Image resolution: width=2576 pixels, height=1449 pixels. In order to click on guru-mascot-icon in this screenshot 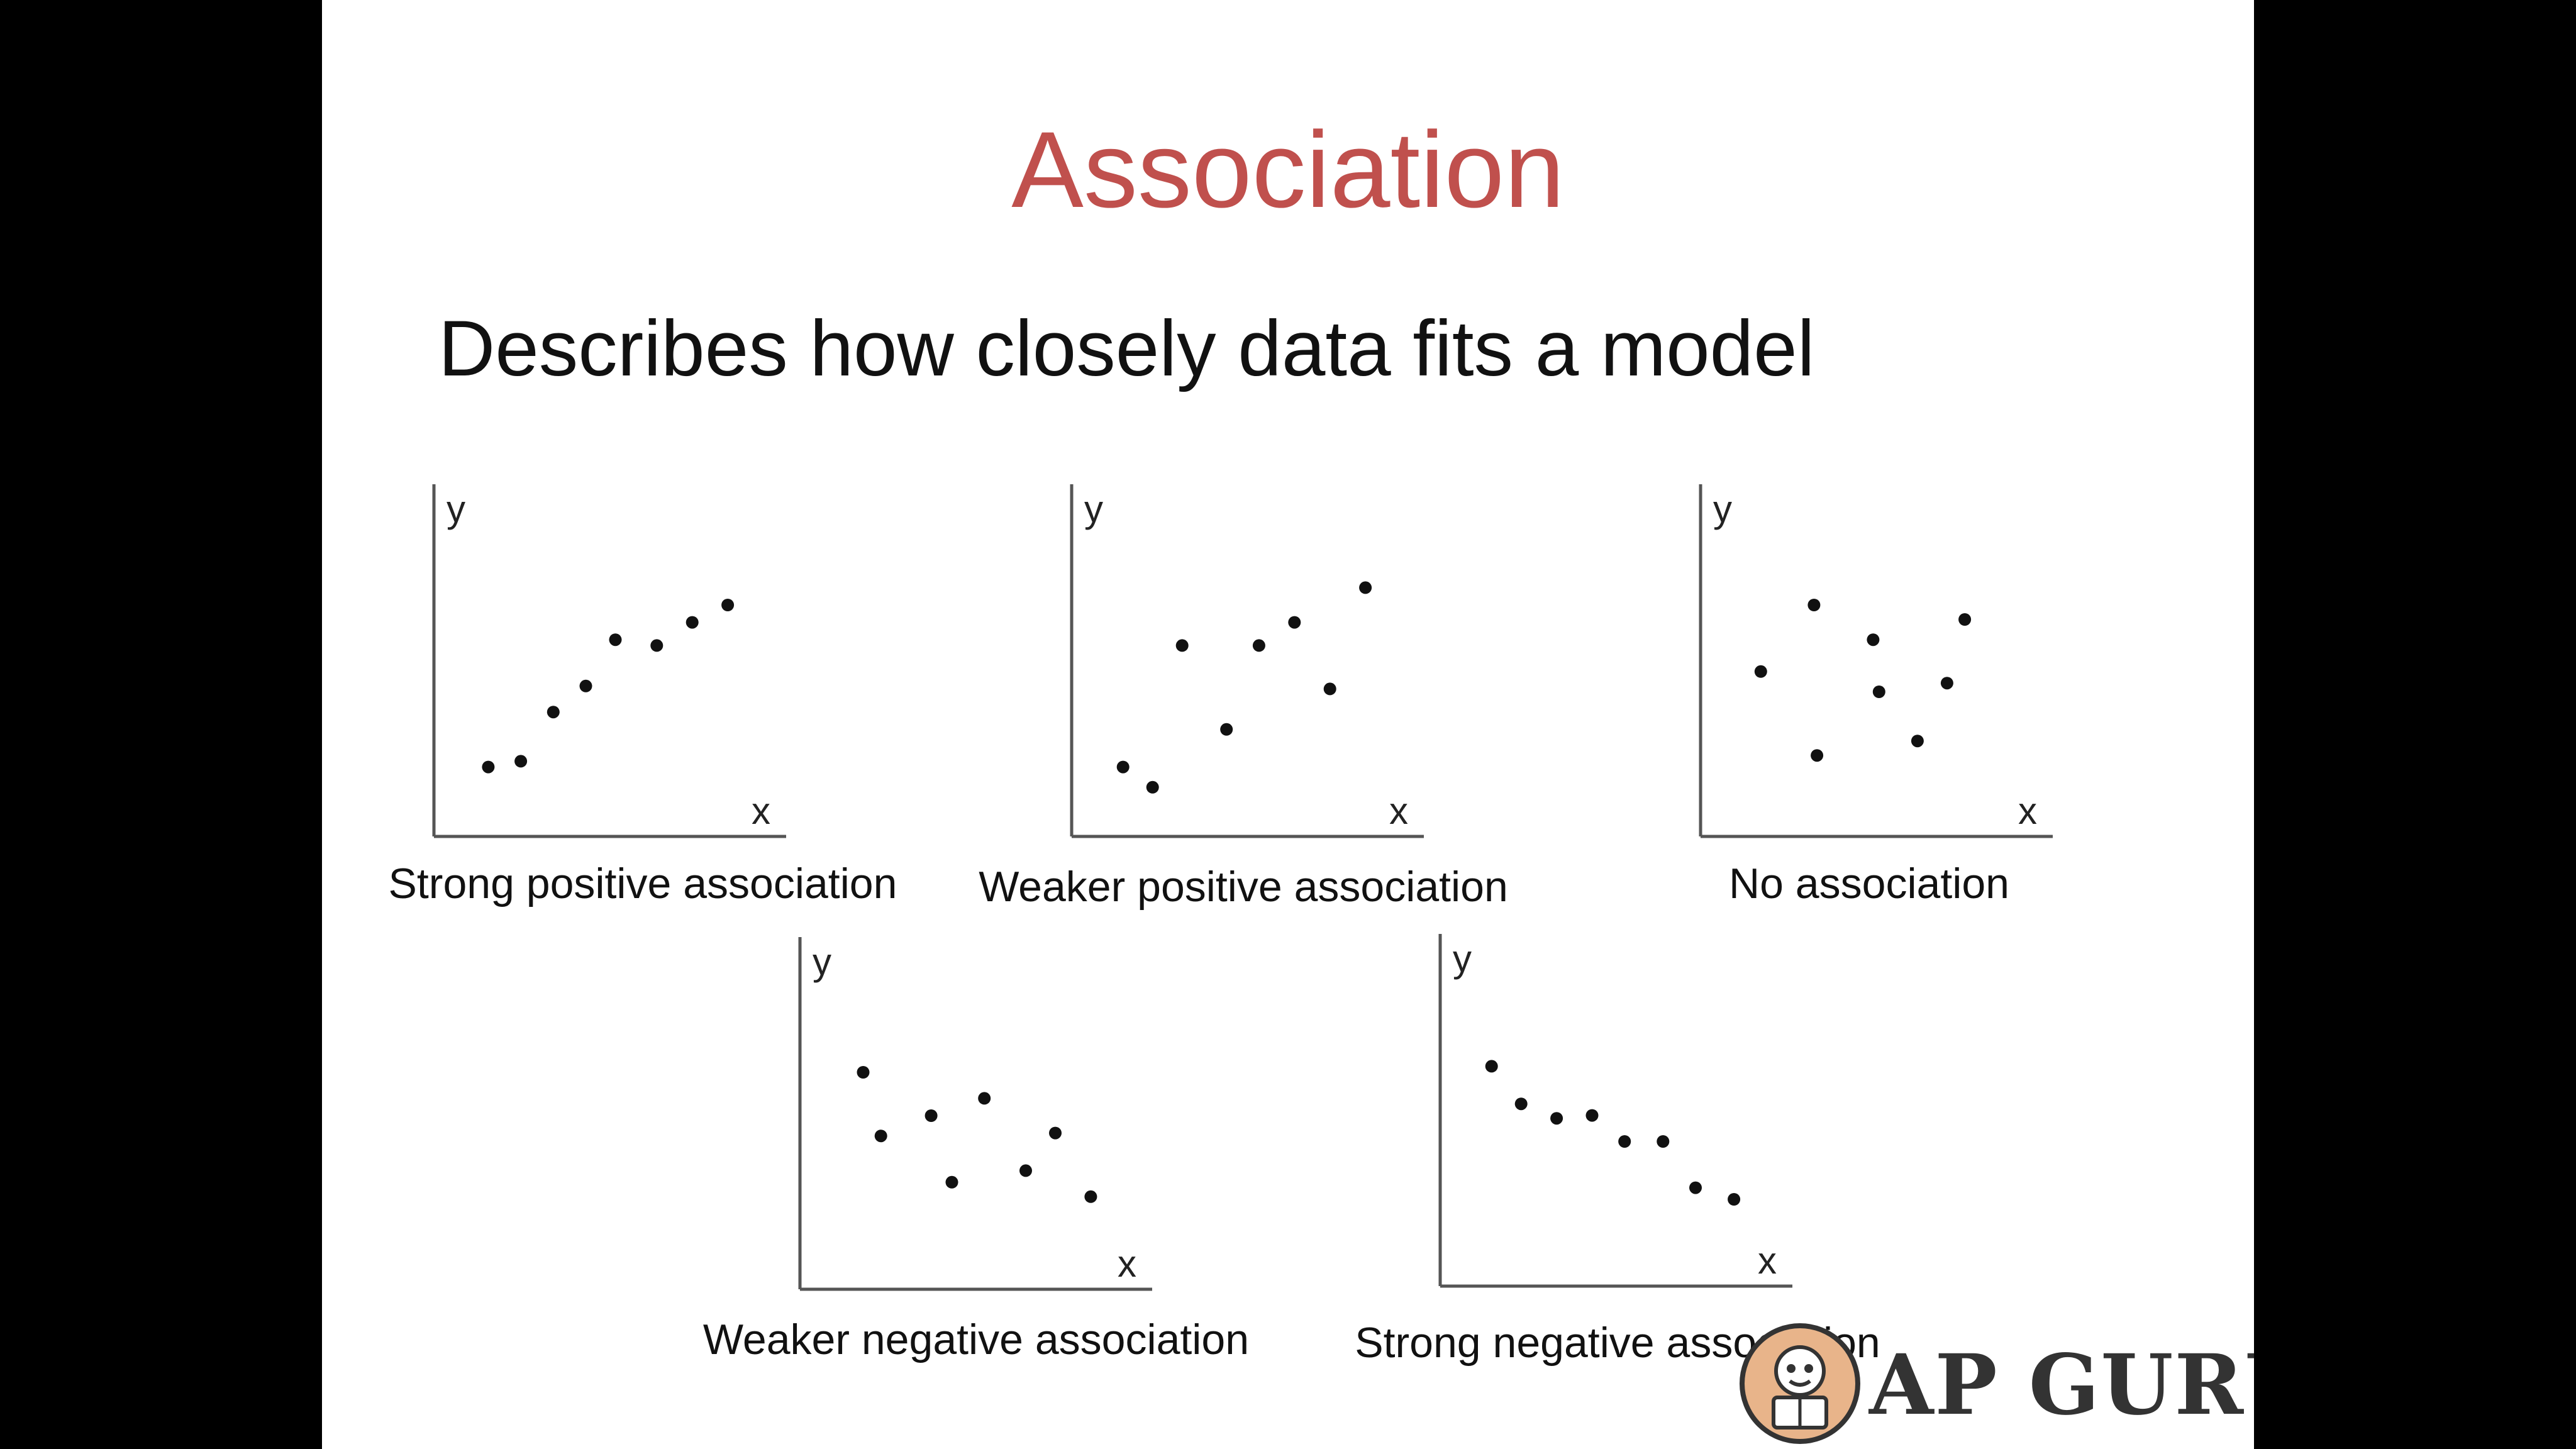, I will do `click(1800, 1383)`.